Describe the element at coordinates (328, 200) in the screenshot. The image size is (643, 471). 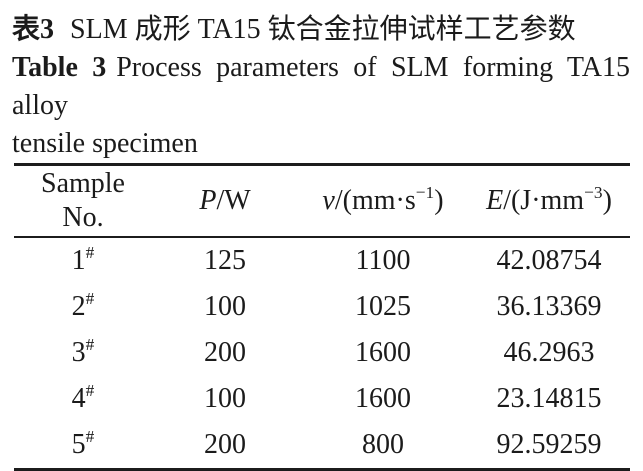
I see `symbol-v: v` at that location.